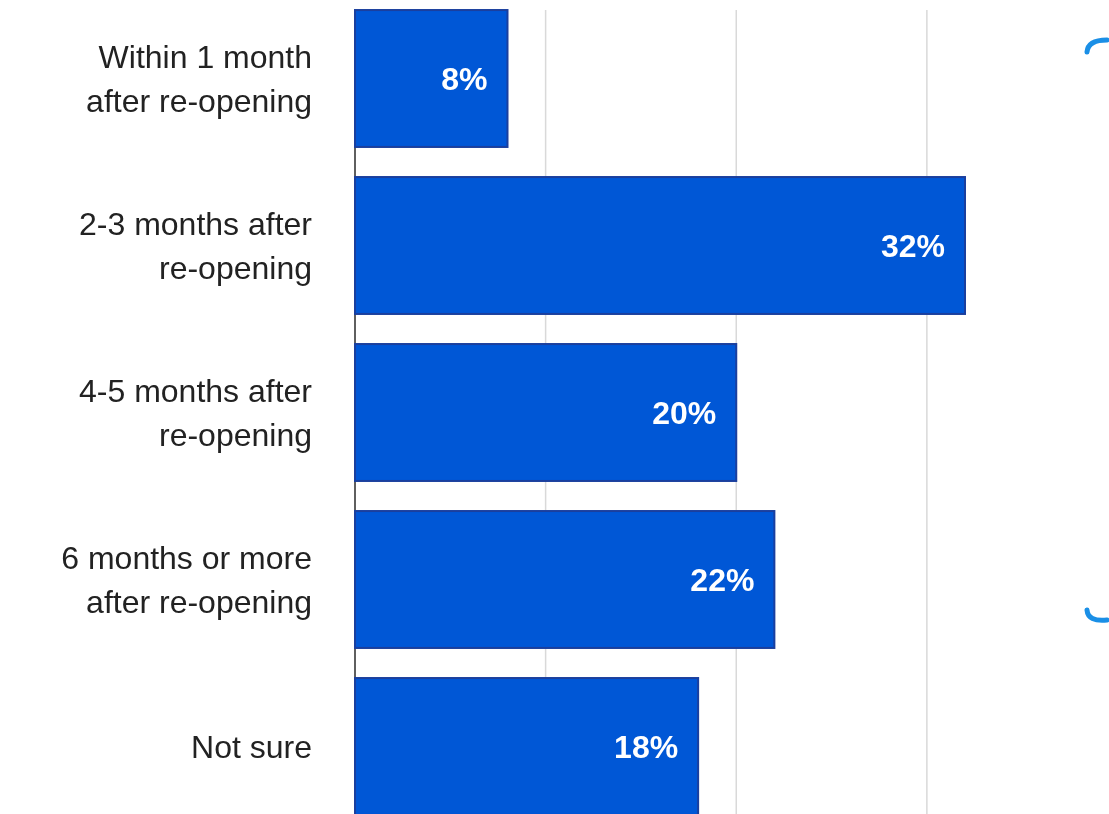  What do you see at coordinates (912, 245) in the screenshot?
I see `data-label: 32%` at bounding box center [912, 245].